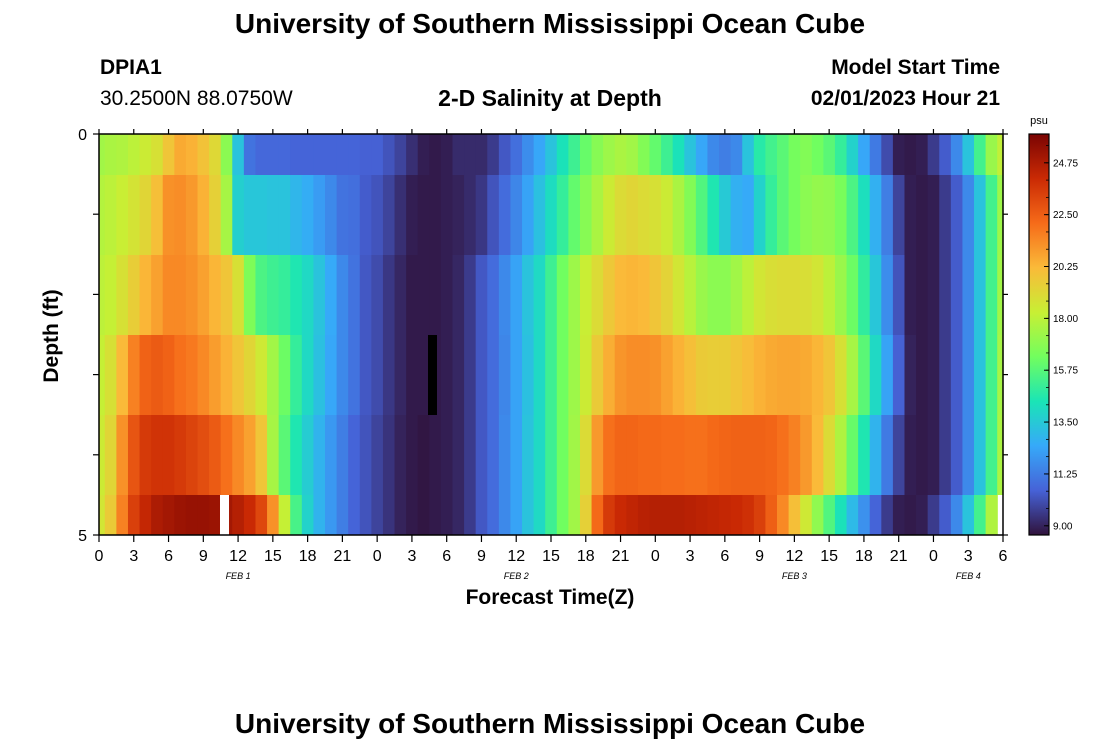 The height and width of the screenshot is (750, 1100). What do you see at coordinates (690, 556) in the screenshot?
I see `x-tick-label: 3` at bounding box center [690, 556].